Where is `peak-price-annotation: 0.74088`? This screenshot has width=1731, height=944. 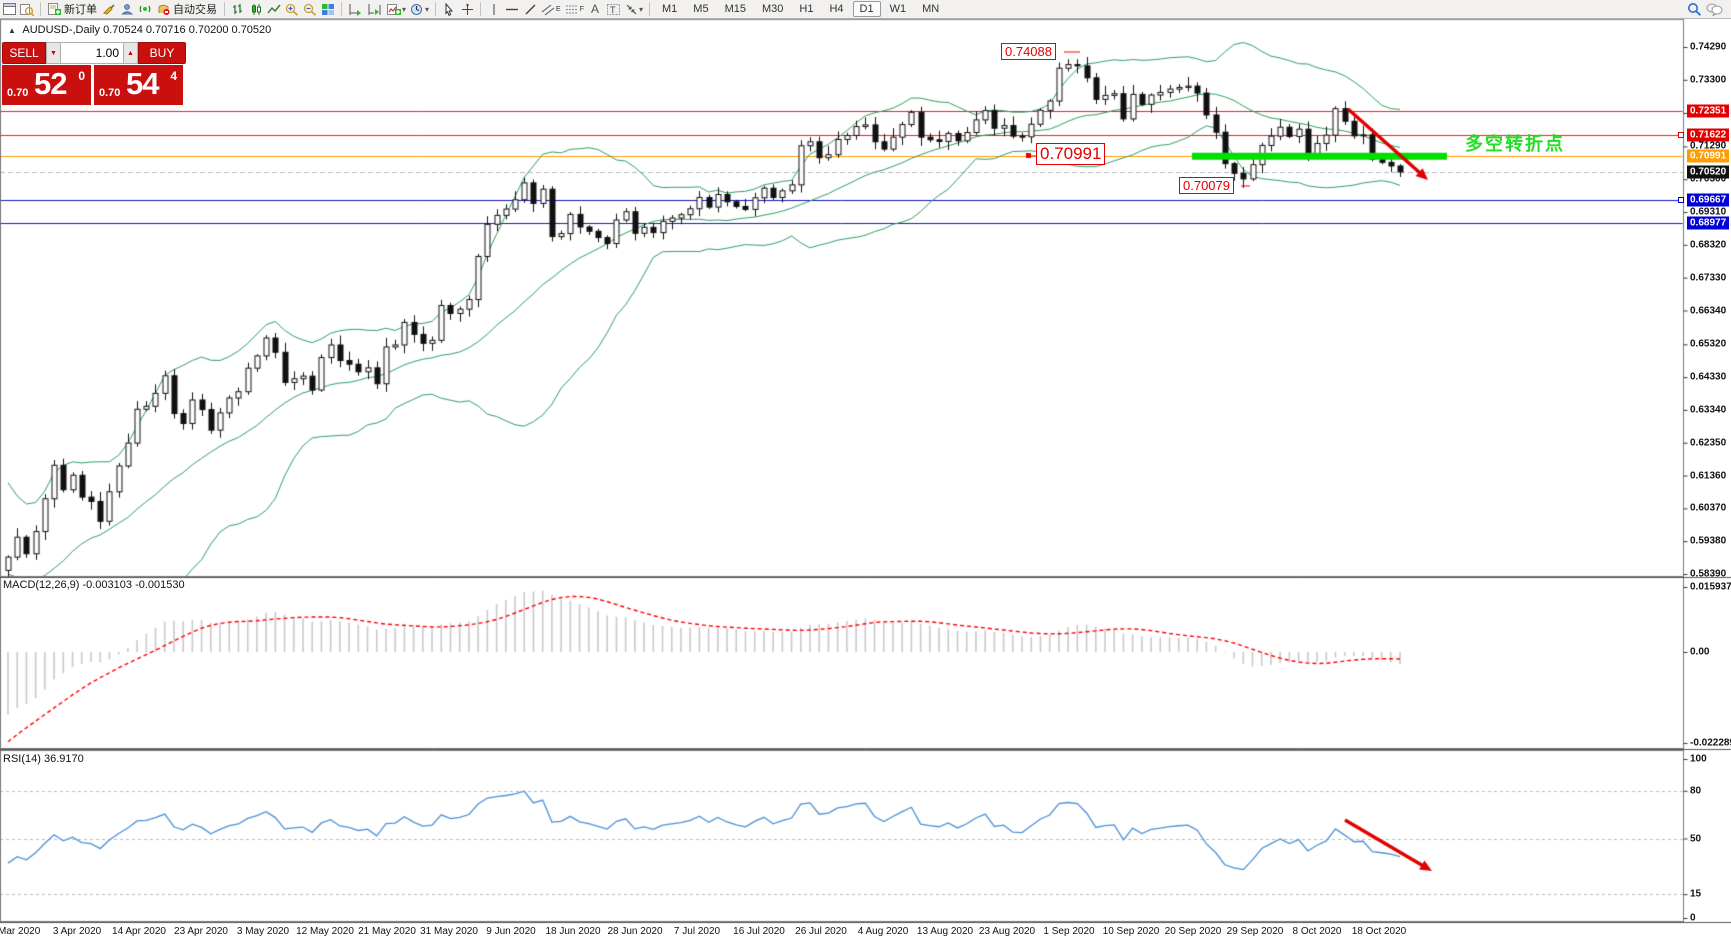
peak-price-annotation: 0.74088 is located at coordinates (1028, 51).